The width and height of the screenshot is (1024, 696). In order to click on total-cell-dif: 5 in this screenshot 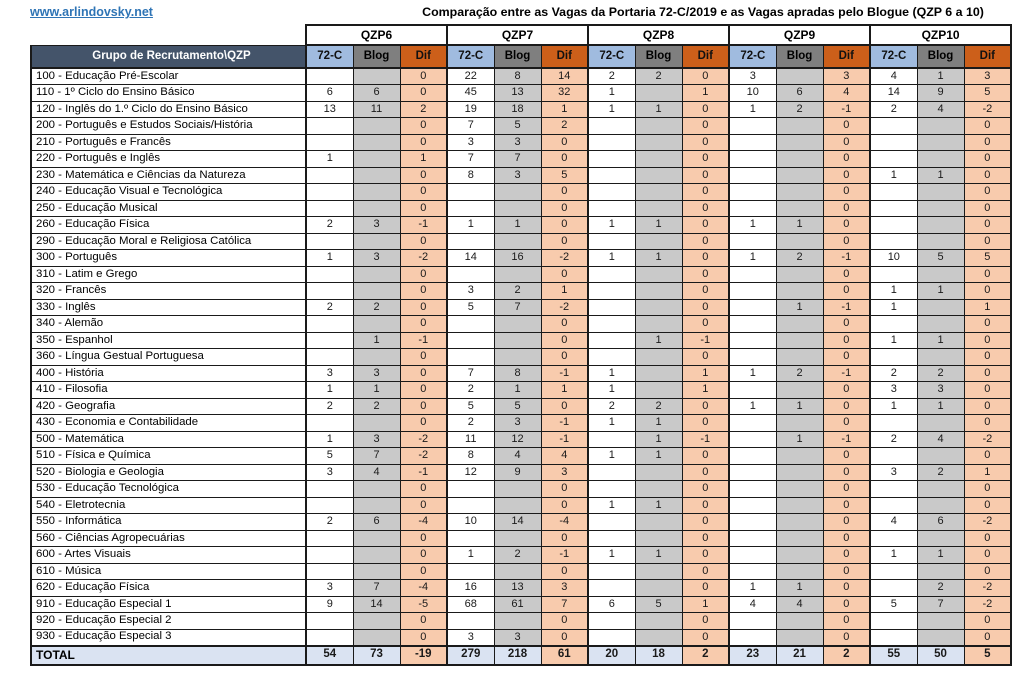, I will do `click(988, 655)`.